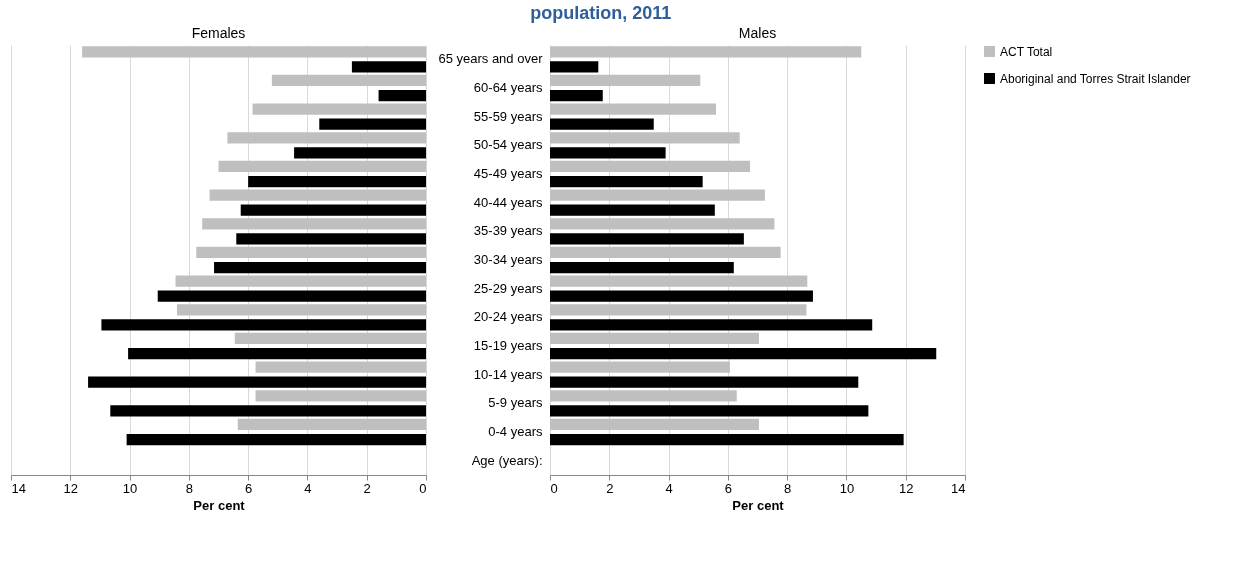 The height and width of the screenshot is (575, 1246). I want to click on text: population, 2011, so click(601, 13).